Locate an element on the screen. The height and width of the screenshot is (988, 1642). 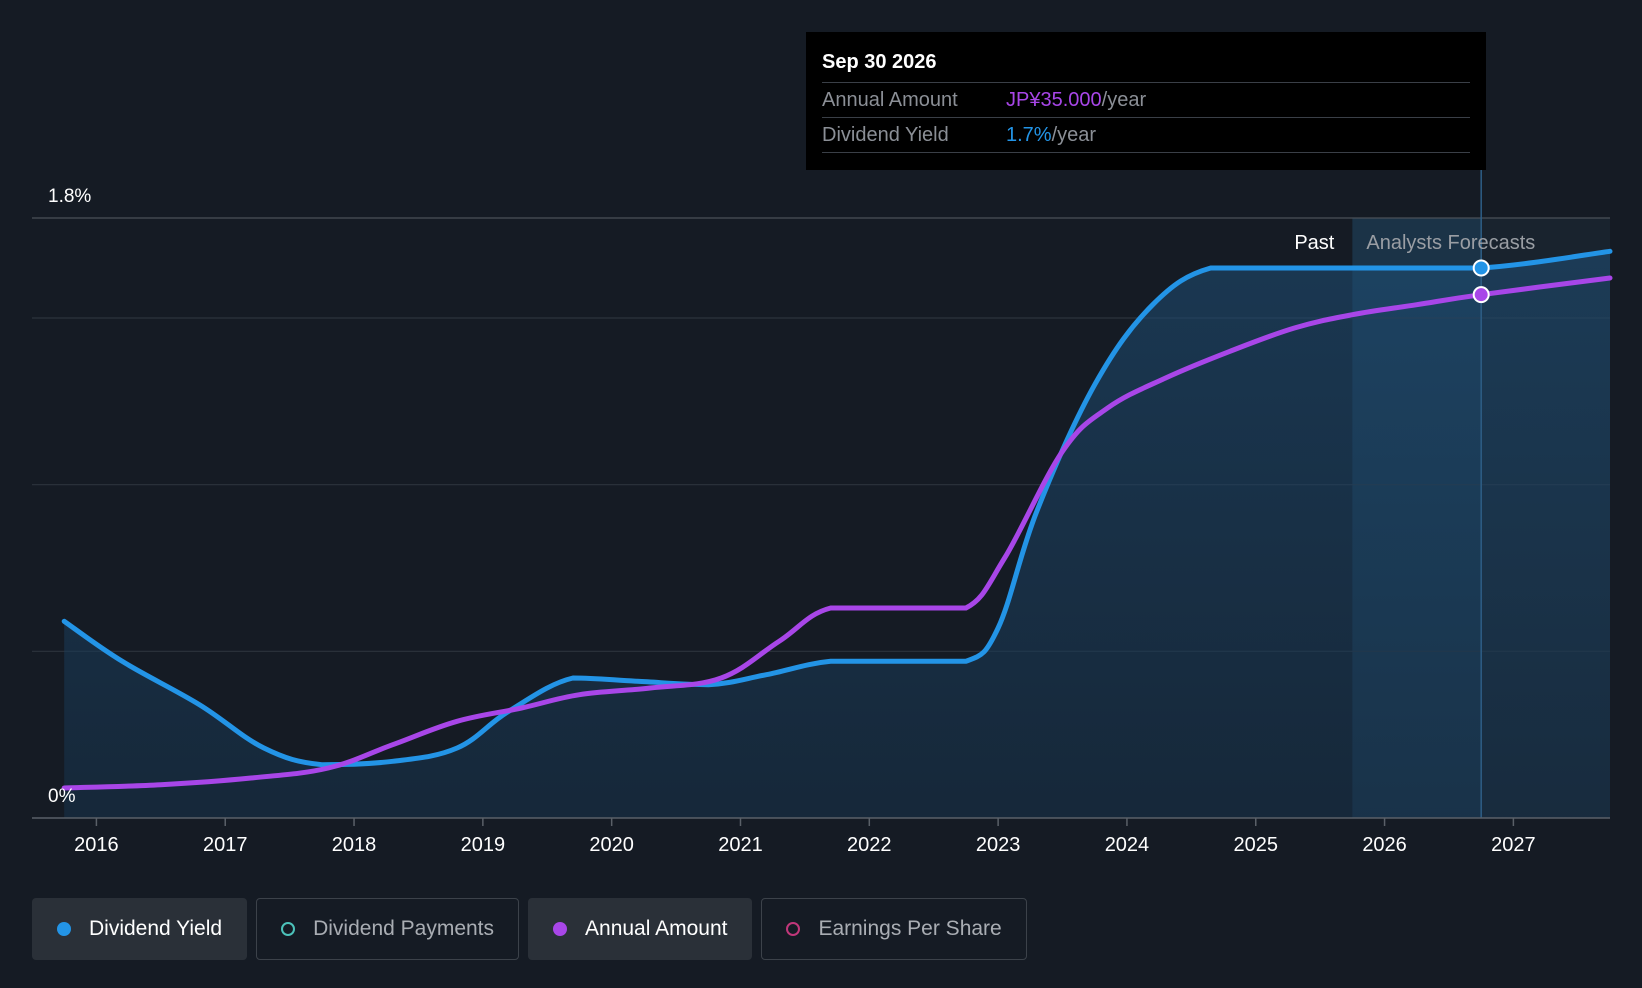
x-tick-label: 2018 is located at coordinates (354, 845).